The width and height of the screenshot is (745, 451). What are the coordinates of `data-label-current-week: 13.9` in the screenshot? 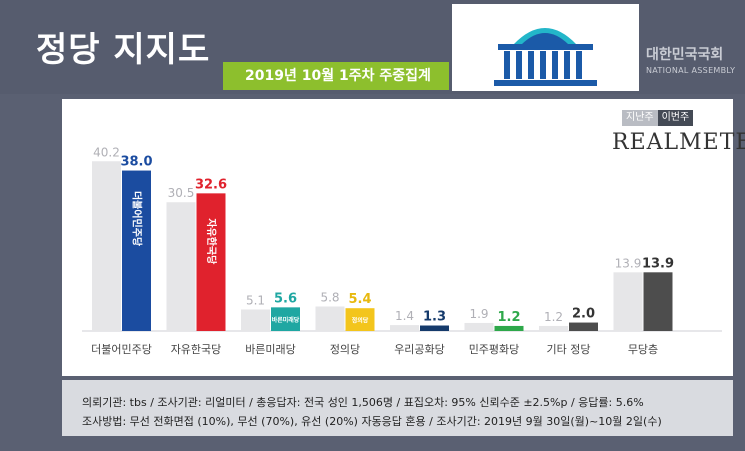 It's located at (658, 263).